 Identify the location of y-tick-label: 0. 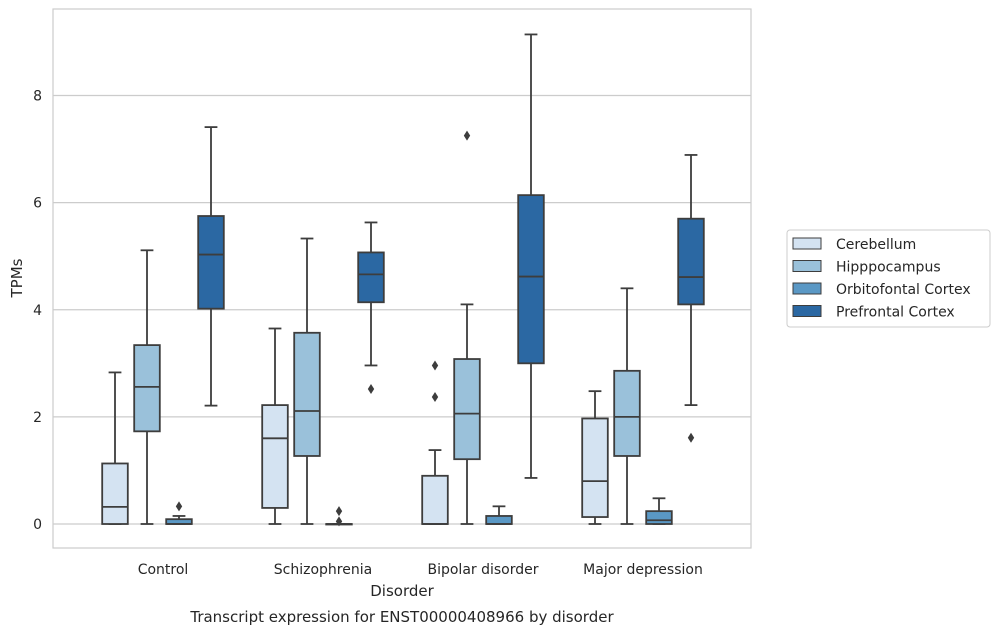
(37, 525).